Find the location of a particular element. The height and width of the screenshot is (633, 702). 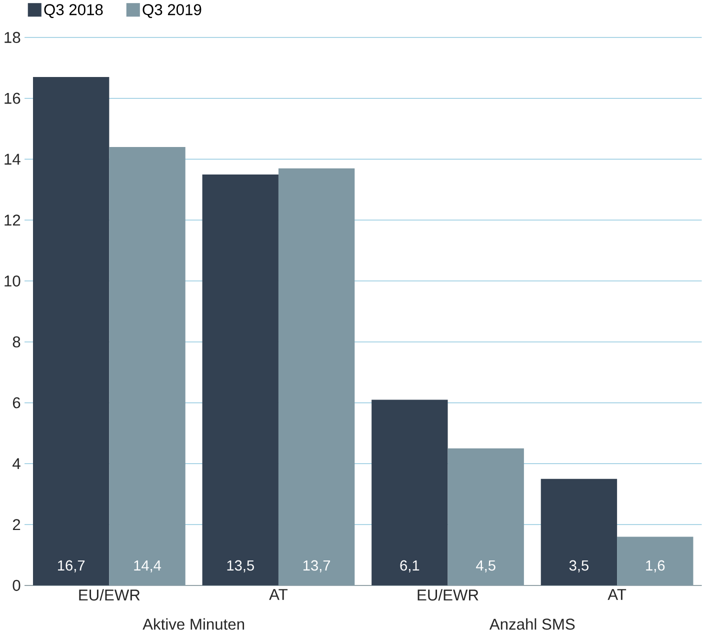

data-label: 3,5 is located at coordinates (578, 566).